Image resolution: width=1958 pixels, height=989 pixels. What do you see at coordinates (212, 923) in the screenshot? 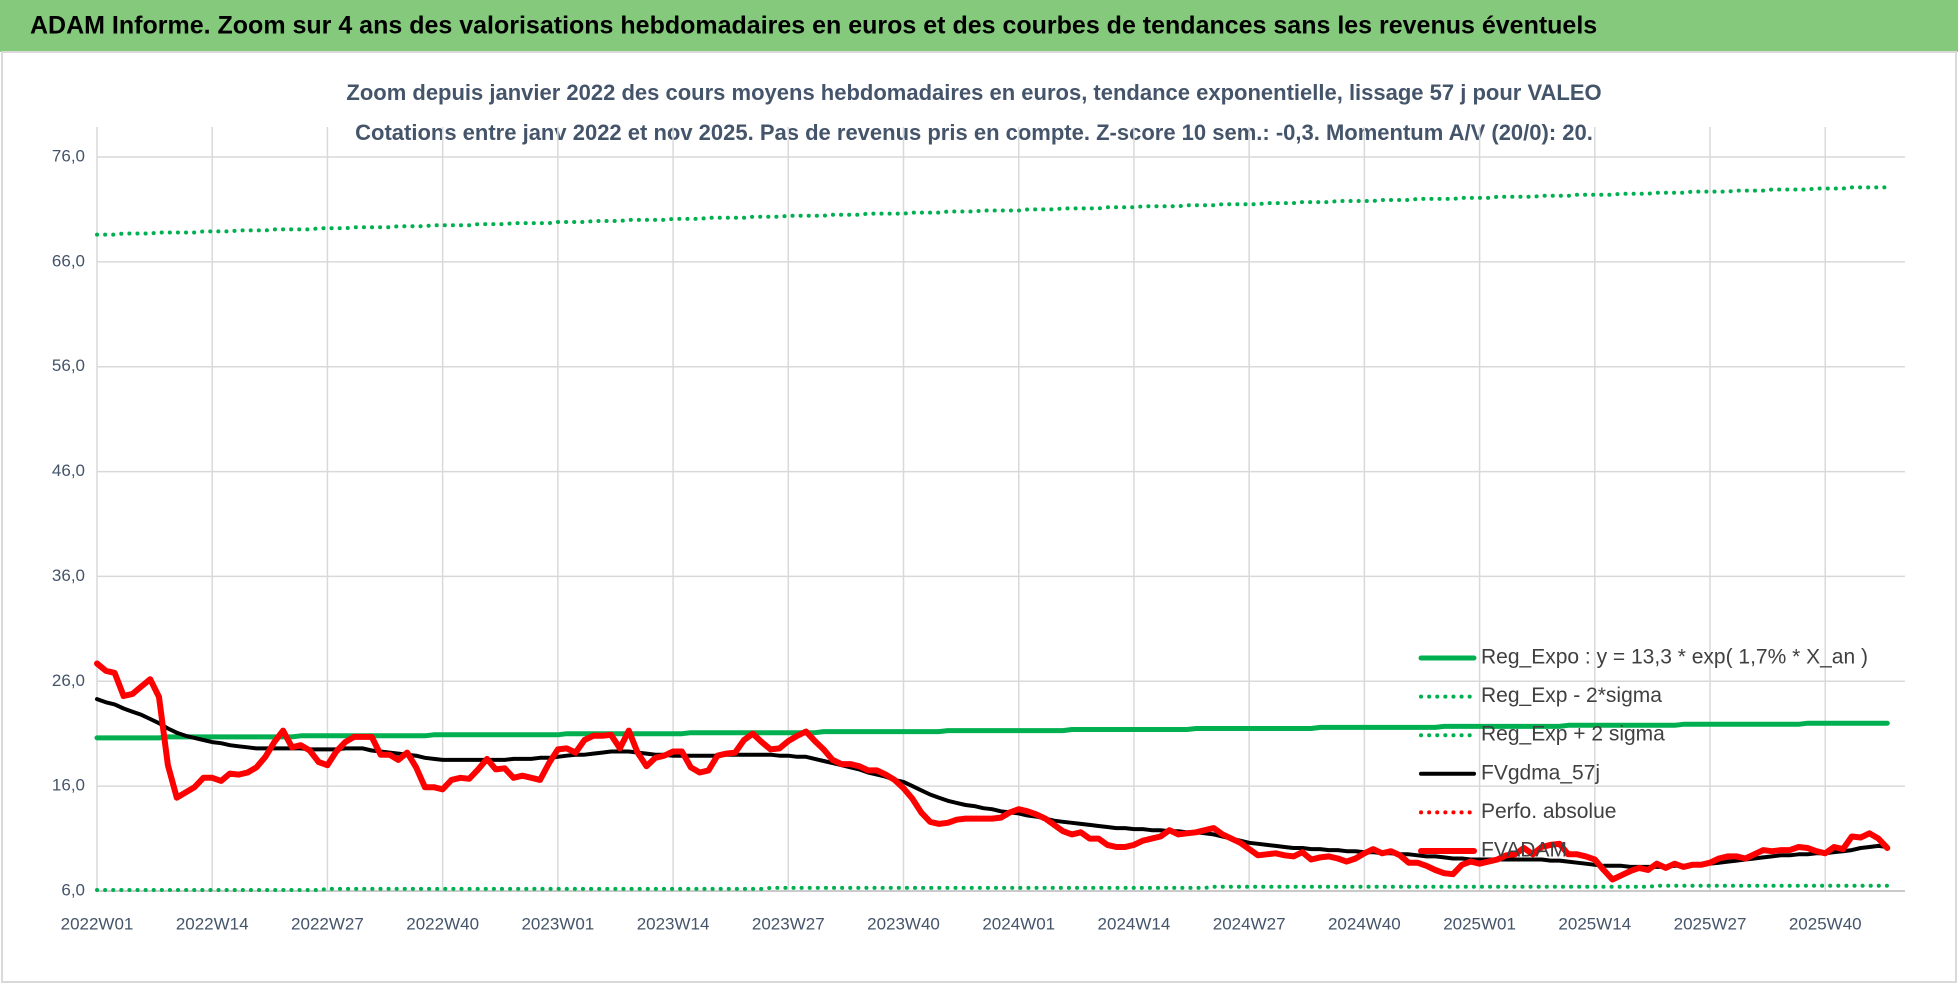
I see `x-tick-label: 2022W14` at bounding box center [212, 923].